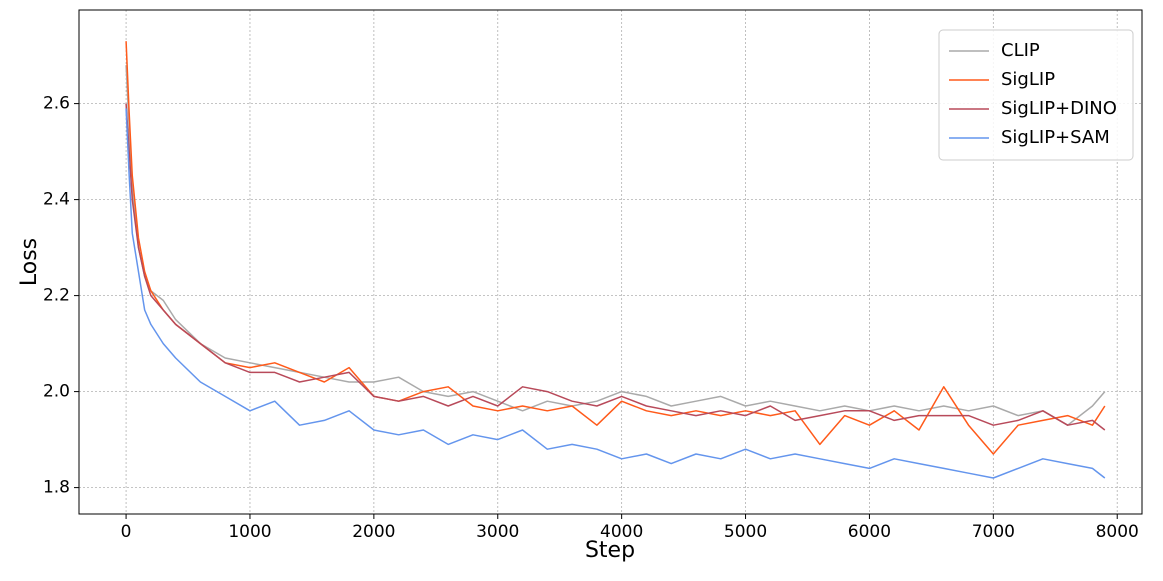 Image resolution: width=1163 pixels, height=581 pixels. What do you see at coordinates (745, 532) in the screenshot?
I see `x-tick-label: 5000` at bounding box center [745, 532].